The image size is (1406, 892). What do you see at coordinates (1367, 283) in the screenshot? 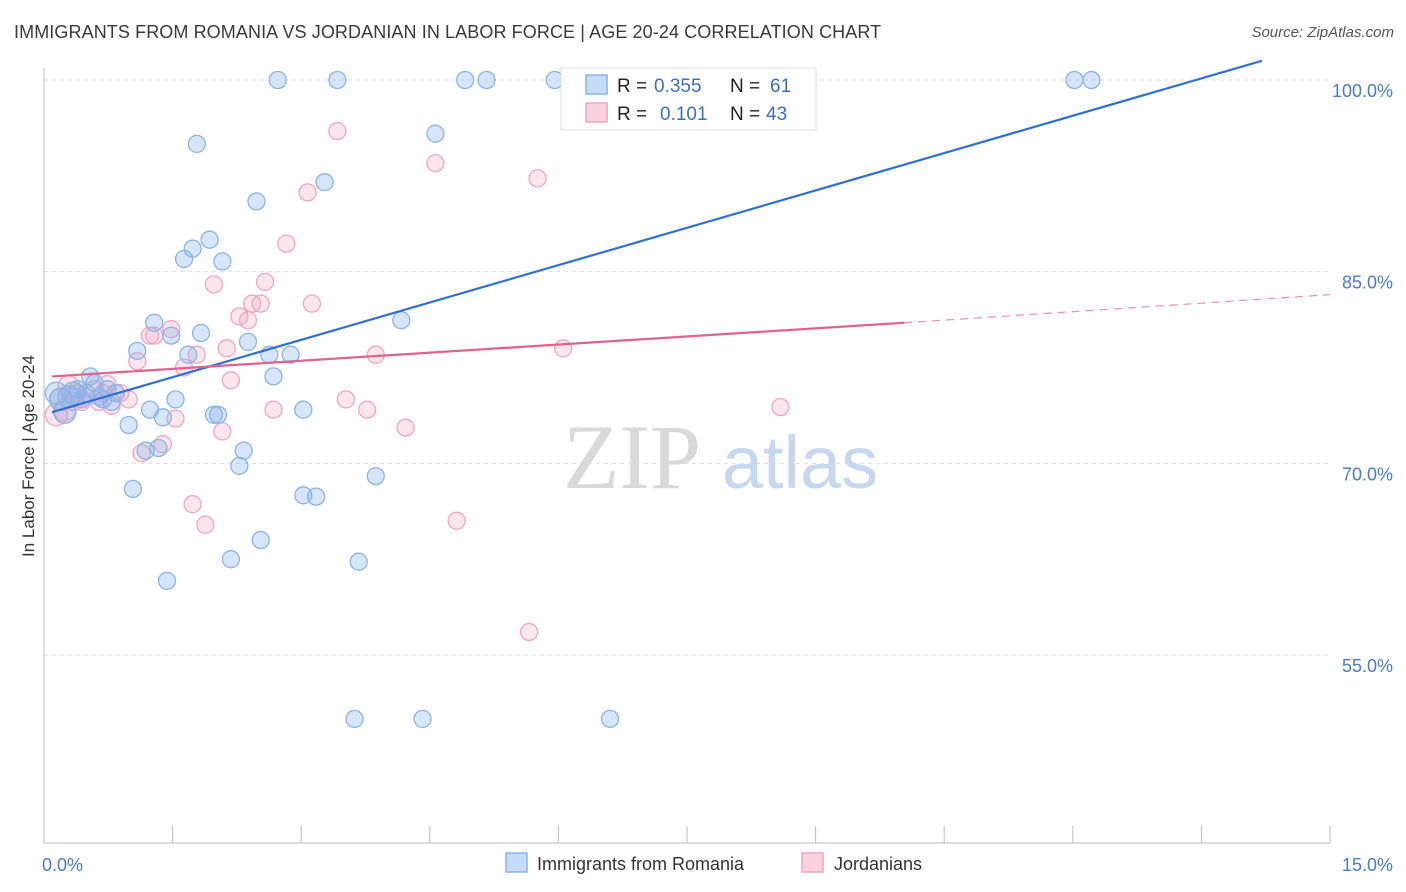
I see `y-tick-label-1: 85.0%` at bounding box center [1367, 283].